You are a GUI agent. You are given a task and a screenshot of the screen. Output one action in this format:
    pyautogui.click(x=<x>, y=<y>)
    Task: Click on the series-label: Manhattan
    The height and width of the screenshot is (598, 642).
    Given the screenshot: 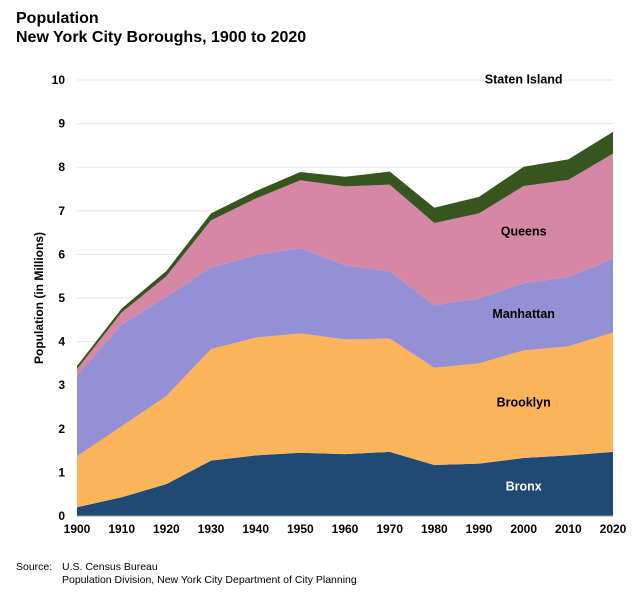 What is the action you would take?
    pyautogui.click(x=523, y=314)
    